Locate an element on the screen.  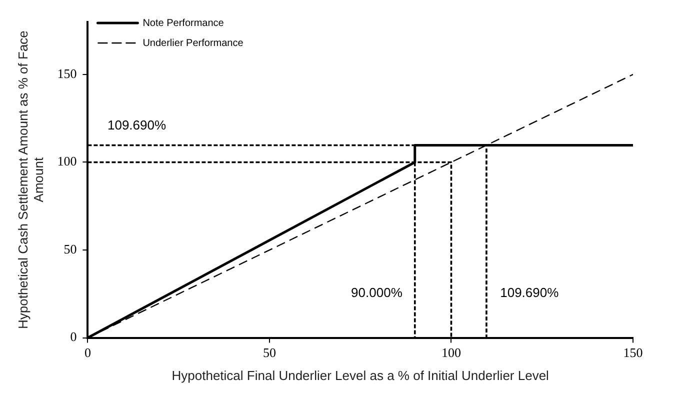
x-tick-label: 100 is located at coordinates (451, 352).